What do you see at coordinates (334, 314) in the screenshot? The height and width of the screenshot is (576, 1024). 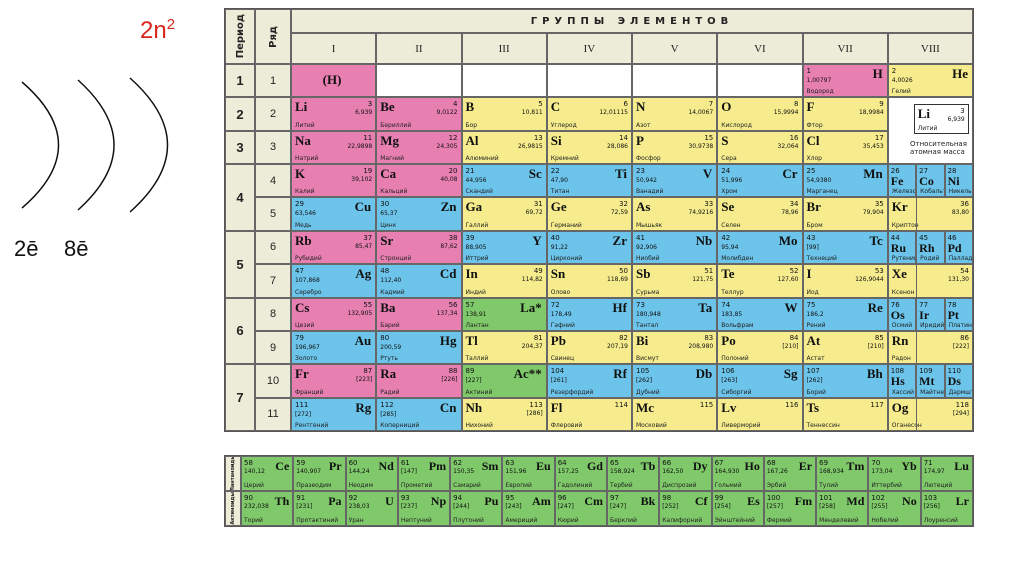 I see `element-Cs: Cs 55 132,905 Цезий` at bounding box center [334, 314].